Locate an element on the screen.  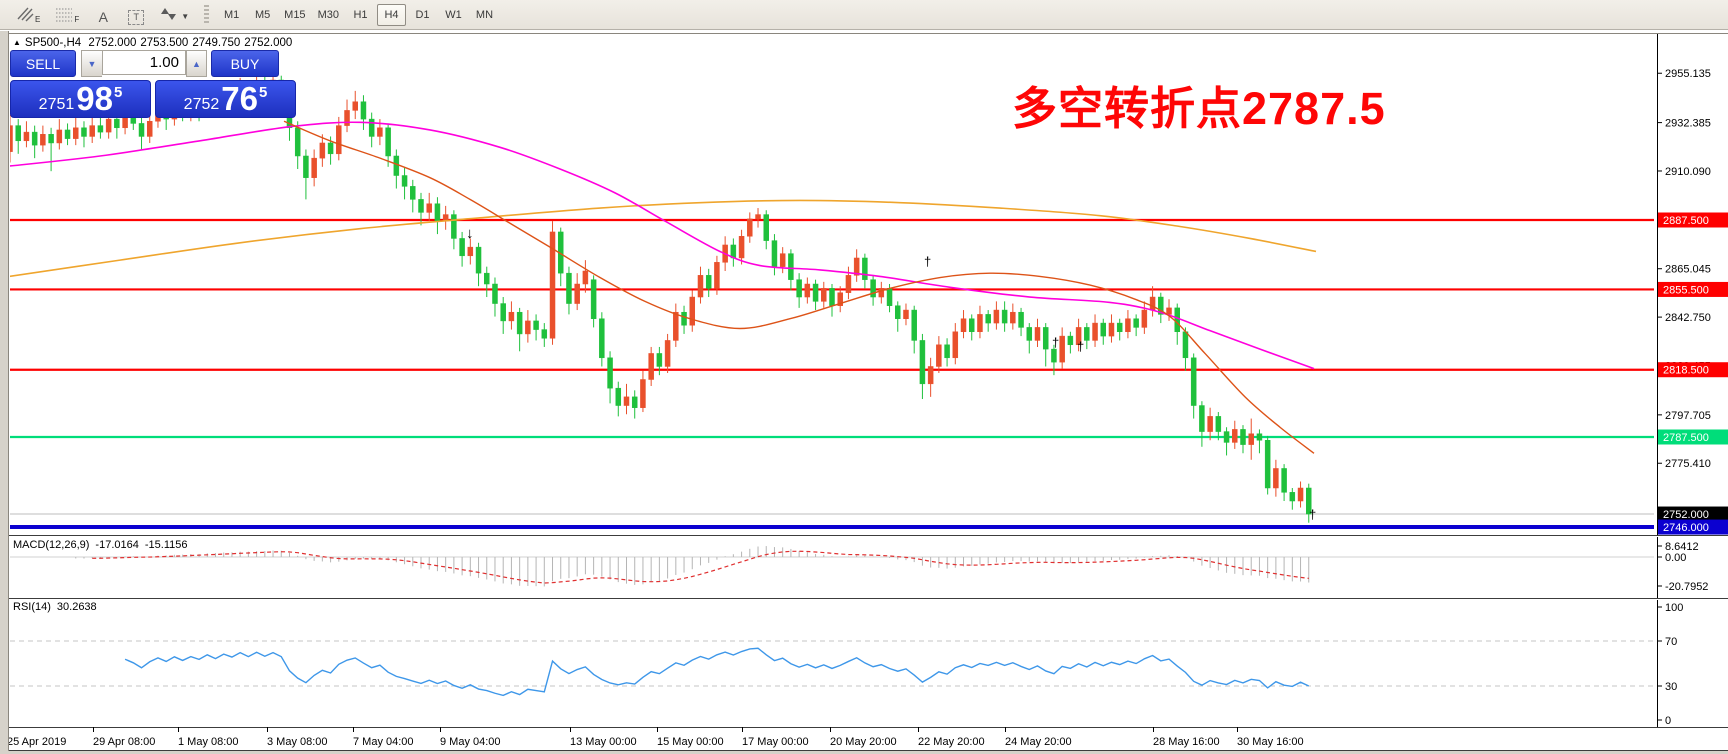
text-tool-button: A is located at coordinates (103, 15).